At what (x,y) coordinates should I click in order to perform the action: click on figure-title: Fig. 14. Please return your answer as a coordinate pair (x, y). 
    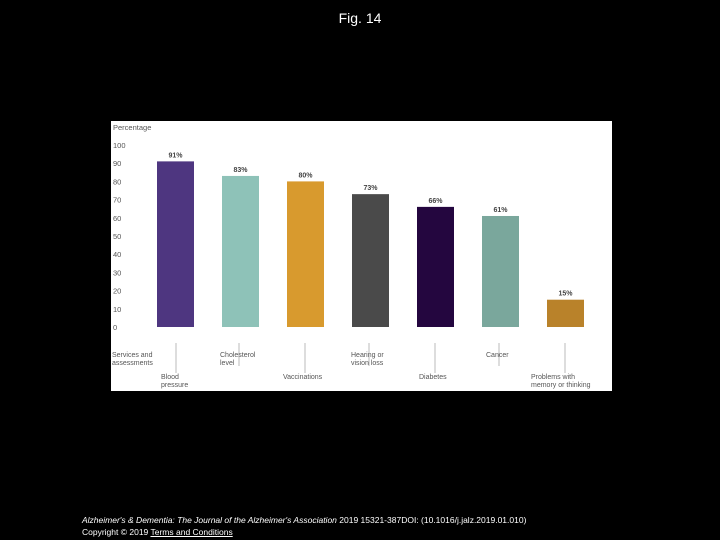
    Looking at the image, I should click on (360, 18).